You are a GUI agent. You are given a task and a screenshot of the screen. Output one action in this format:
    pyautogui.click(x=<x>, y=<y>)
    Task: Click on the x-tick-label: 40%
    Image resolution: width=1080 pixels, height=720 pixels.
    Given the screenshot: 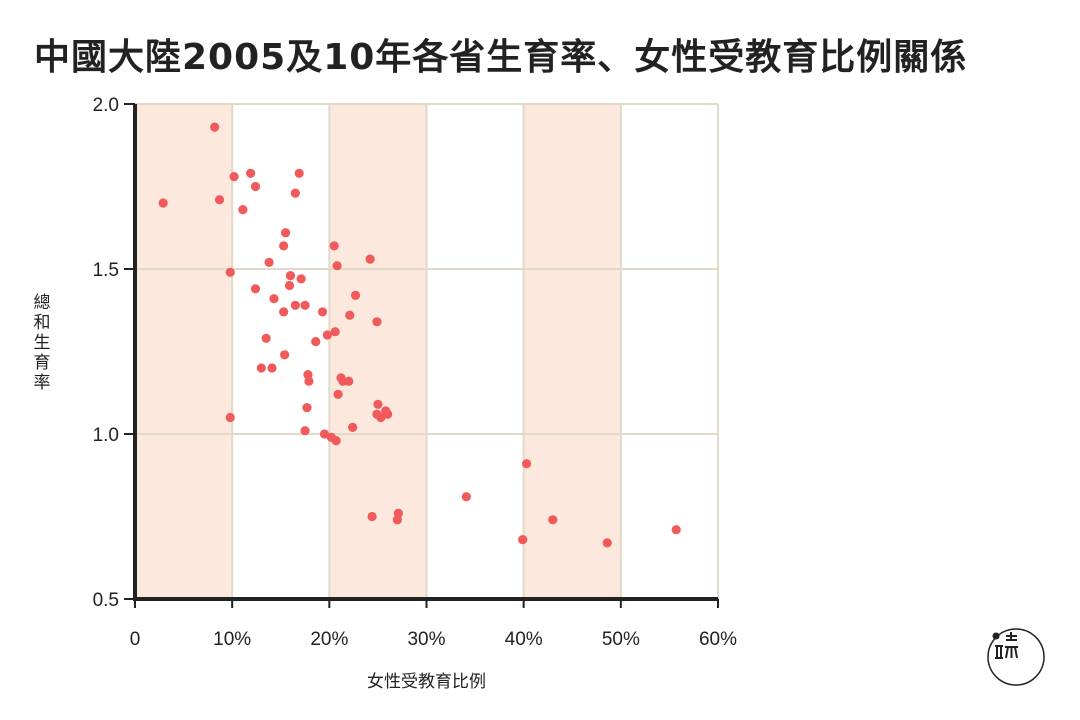 What is the action you would take?
    pyautogui.click(x=524, y=639)
    